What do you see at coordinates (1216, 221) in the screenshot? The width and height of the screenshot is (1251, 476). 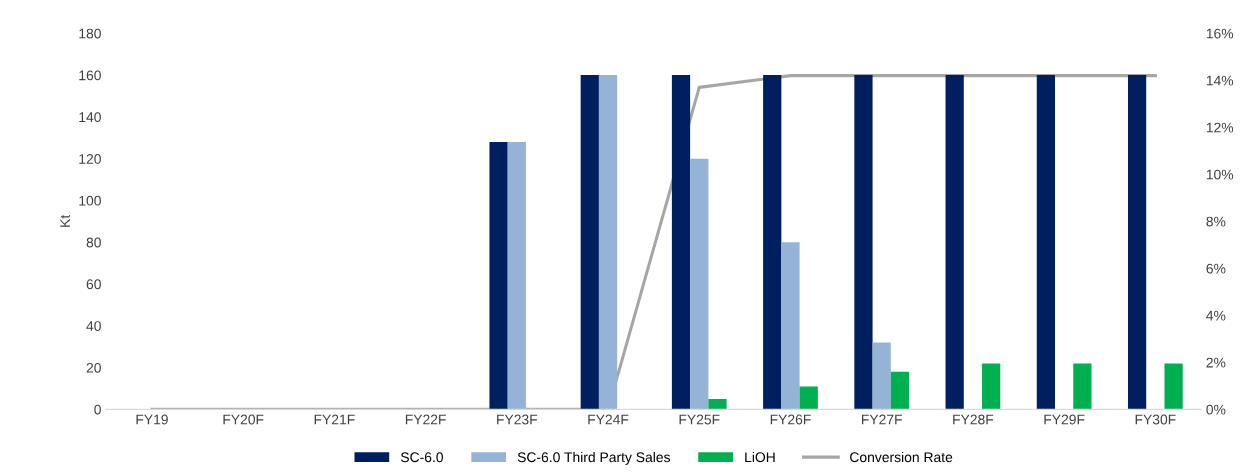 I see `y2-tick-label: 8%` at bounding box center [1216, 221].